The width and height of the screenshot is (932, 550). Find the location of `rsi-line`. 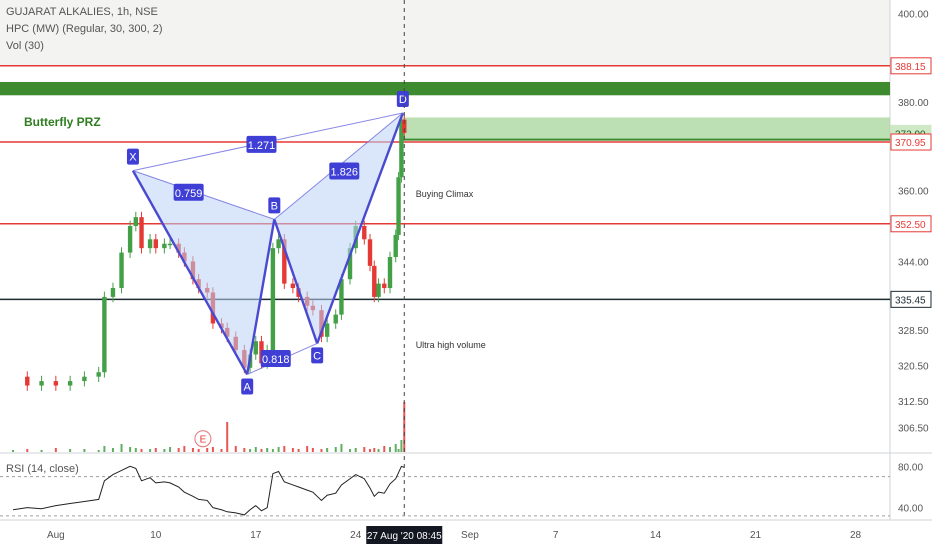

rsi-line is located at coordinates (208, 490).